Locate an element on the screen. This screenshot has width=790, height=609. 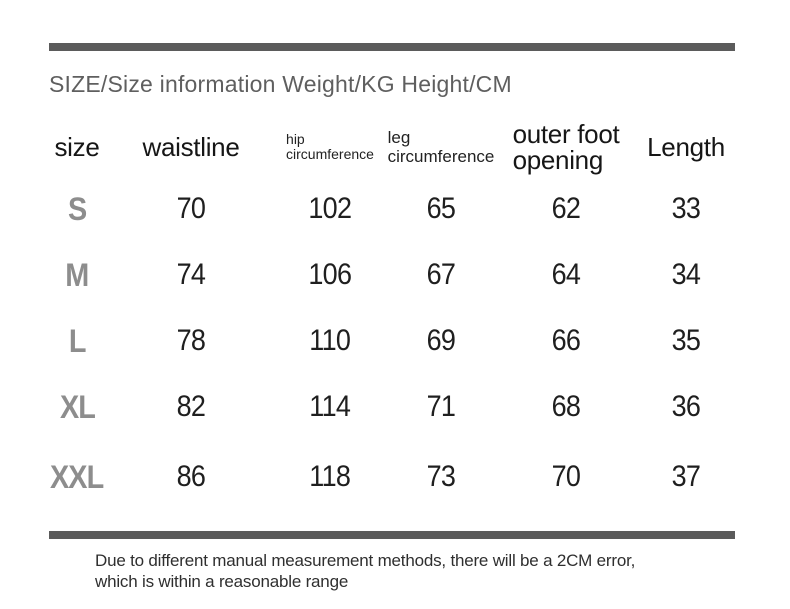
table-cell: 68 is located at coordinates (566, 407).